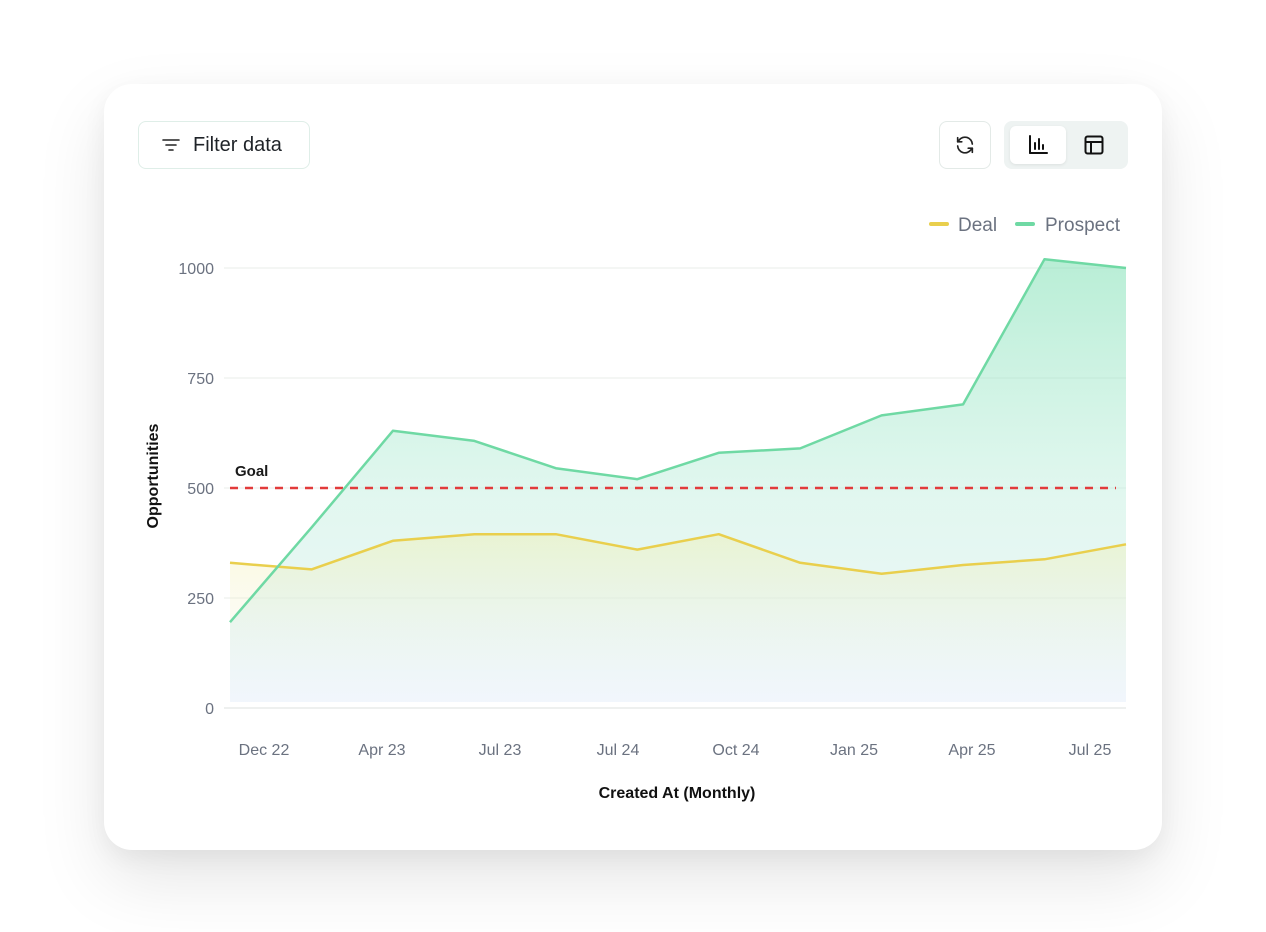 The width and height of the screenshot is (1266, 932). I want to click on y-tick-label: 750, so click(200, 379).